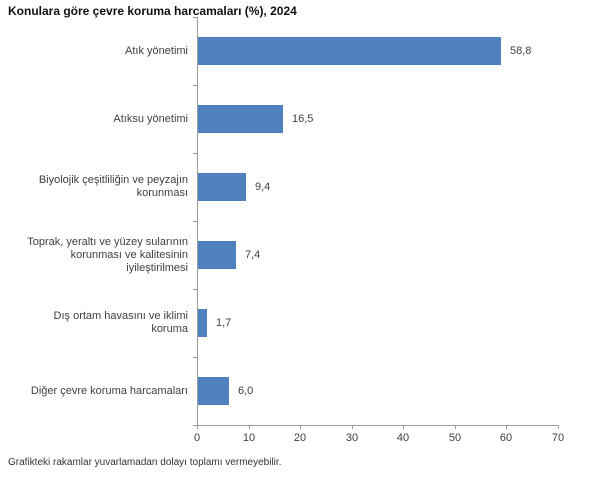 The height and width of the screenshot is (483, 600). I want to click on value-label: 1,7, so click(224, 323).